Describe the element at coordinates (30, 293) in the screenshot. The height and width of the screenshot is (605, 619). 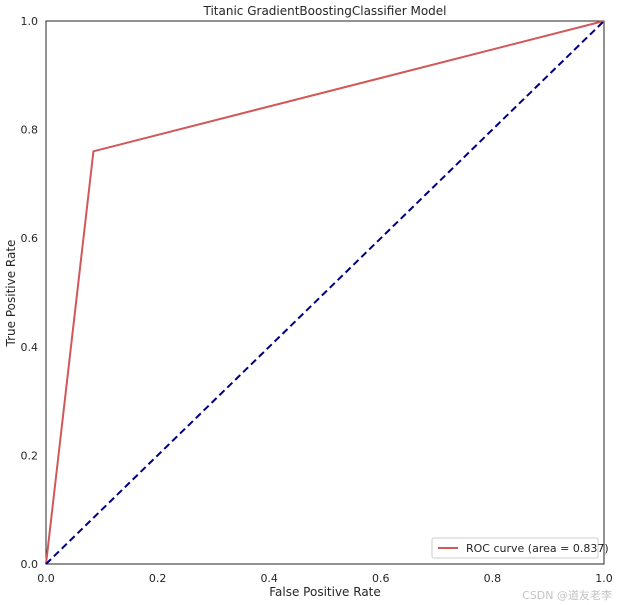
I see `y-axis-ticks: 0.0 0.2 0.4 0.6 0.8 1.0` at that location.